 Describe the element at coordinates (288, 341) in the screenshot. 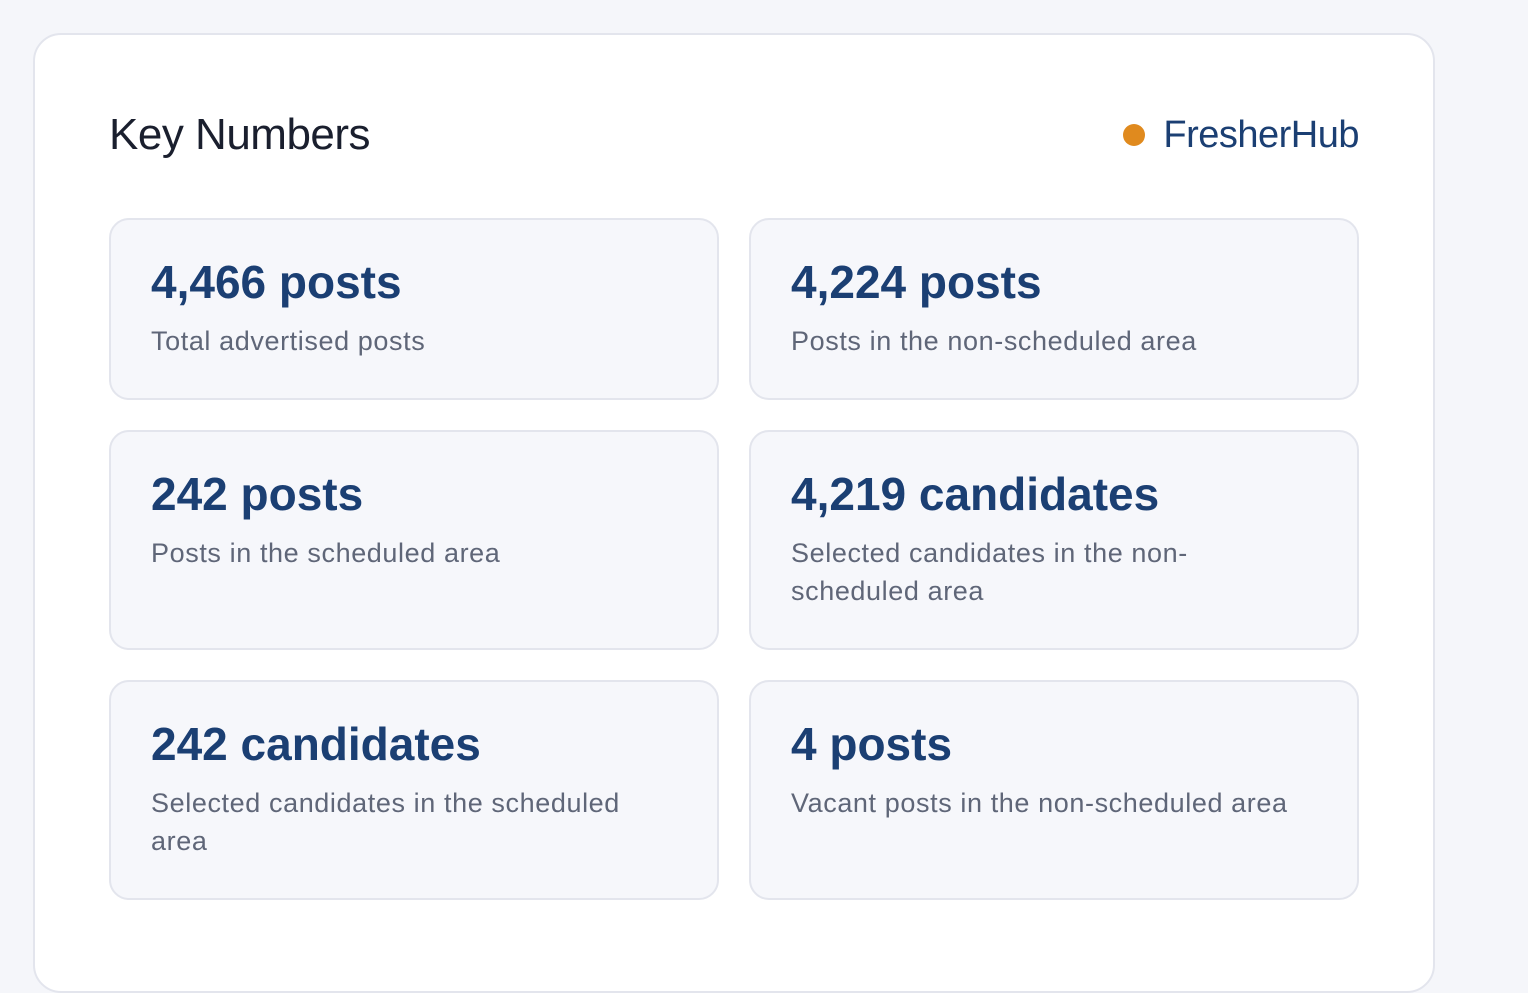

I see `stat-label: Total advertised posts` at that location.